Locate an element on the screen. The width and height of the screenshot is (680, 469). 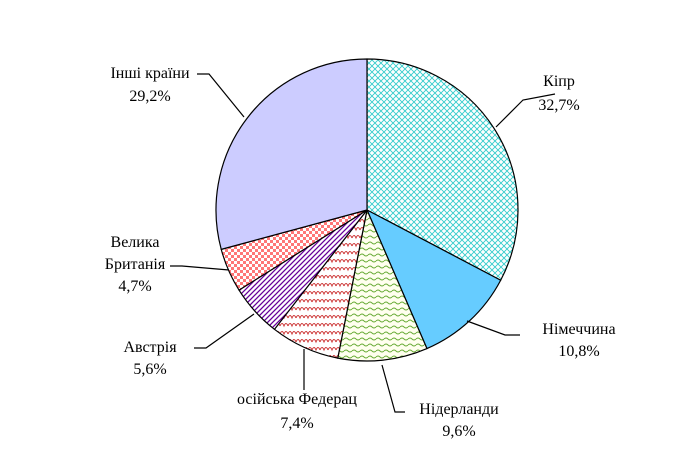
category-label-3: Нідерланди is located at coordinates (459, 409).